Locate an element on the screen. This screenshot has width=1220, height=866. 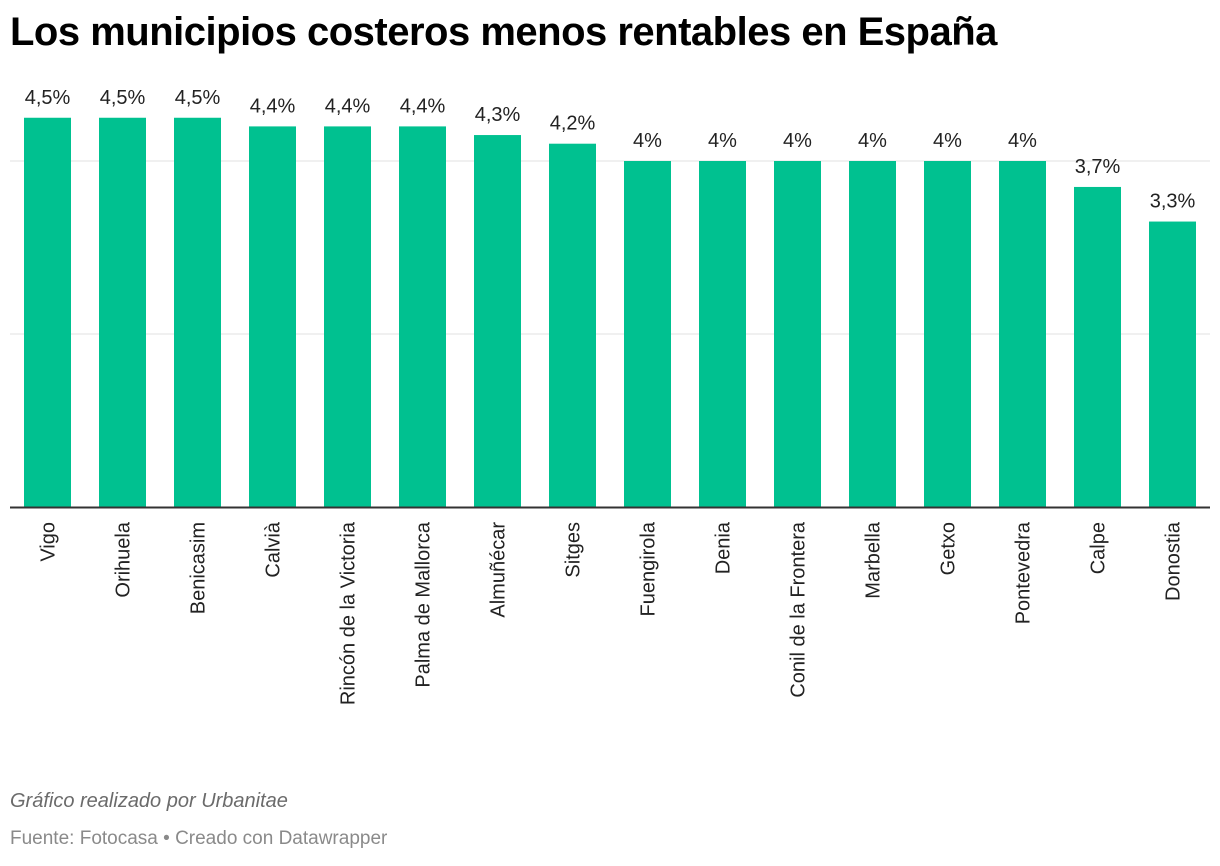
x-tick-label: Sitges is located at coordinates (574, 550).